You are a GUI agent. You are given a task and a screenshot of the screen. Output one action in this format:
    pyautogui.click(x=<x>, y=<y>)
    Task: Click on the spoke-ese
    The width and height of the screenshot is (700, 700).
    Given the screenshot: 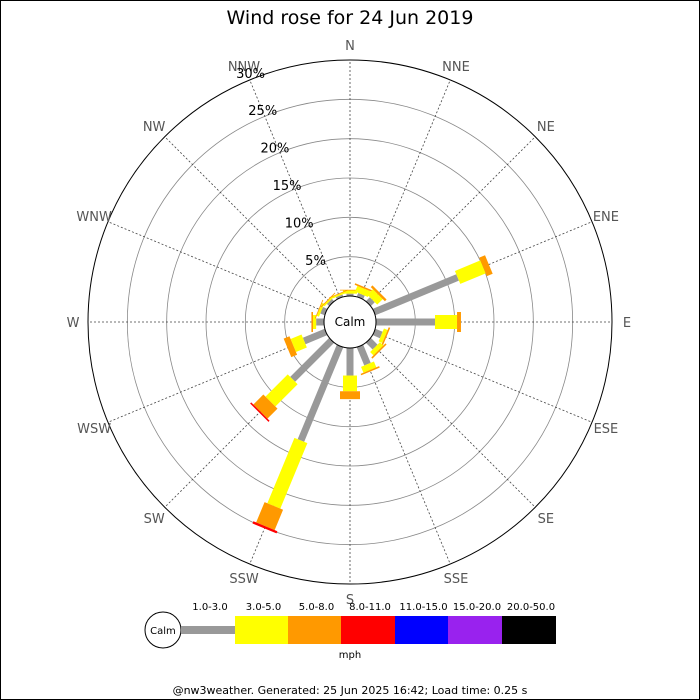 What is the action you would take?
    pyautogui.click(x=483, y=377)
    